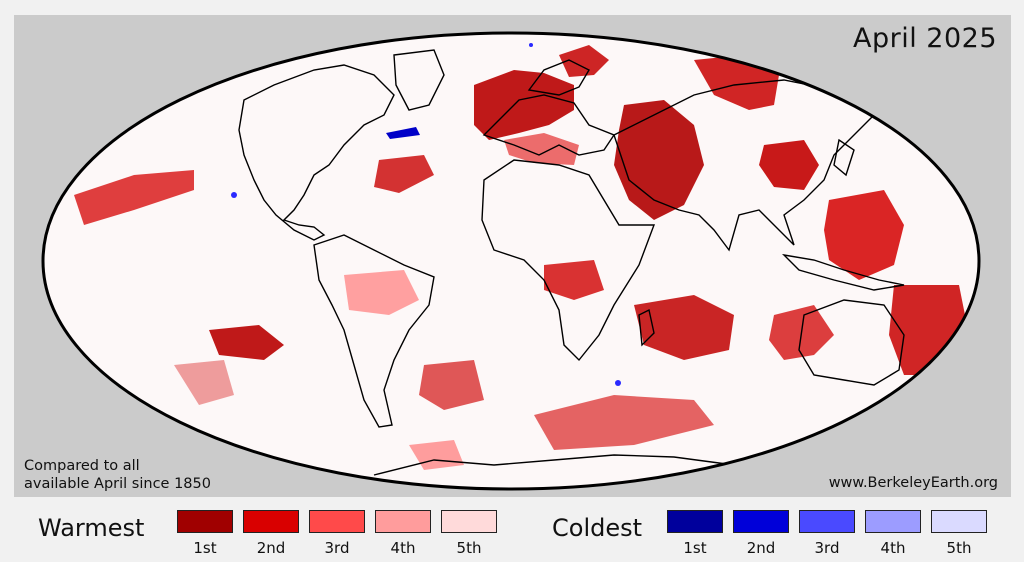 The width and height of the screenshot is (1024, 562). I want to click on comparison-note-line1: Compared to all, so click(82, 466).